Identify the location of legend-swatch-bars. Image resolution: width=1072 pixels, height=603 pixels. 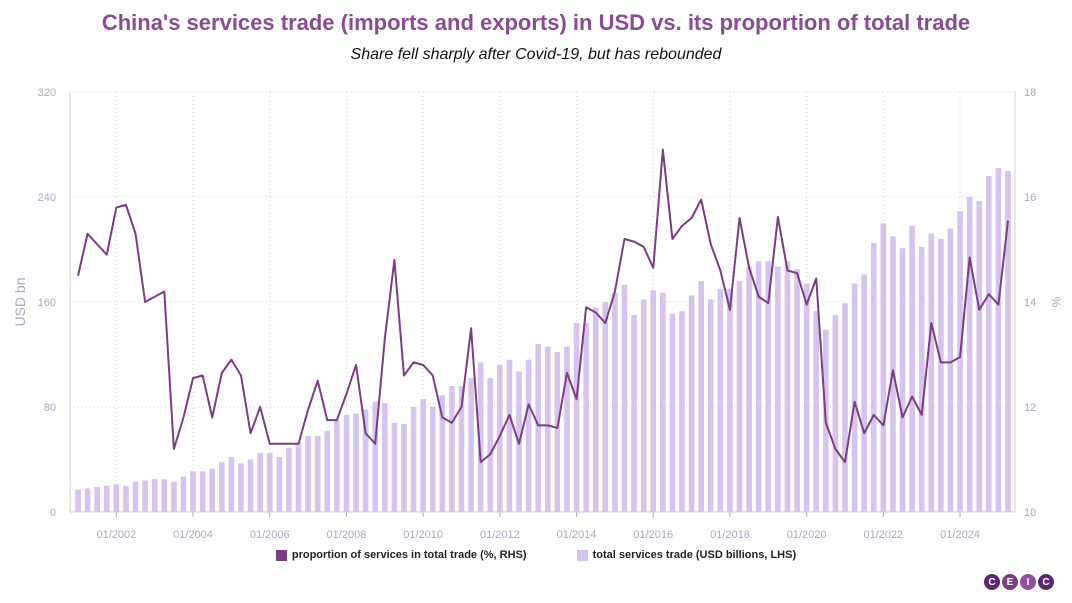
(582, 555).